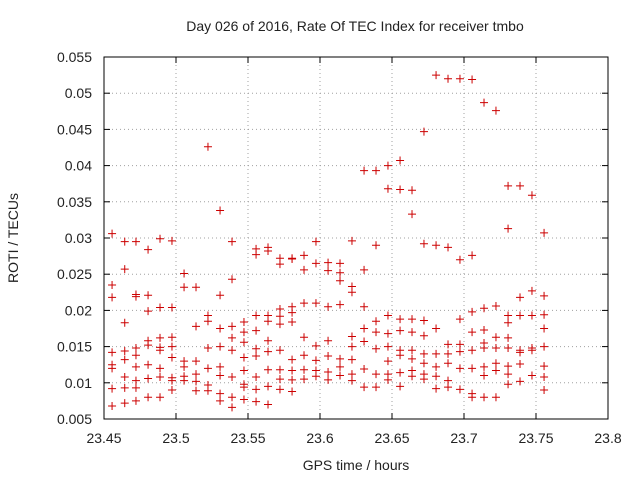 This screenshot has height=480, width=640. What do you see at coordinates (175, 438) in the screenshot?
I see `x-tick-label: 23.5` at bounding box center [175, 438].